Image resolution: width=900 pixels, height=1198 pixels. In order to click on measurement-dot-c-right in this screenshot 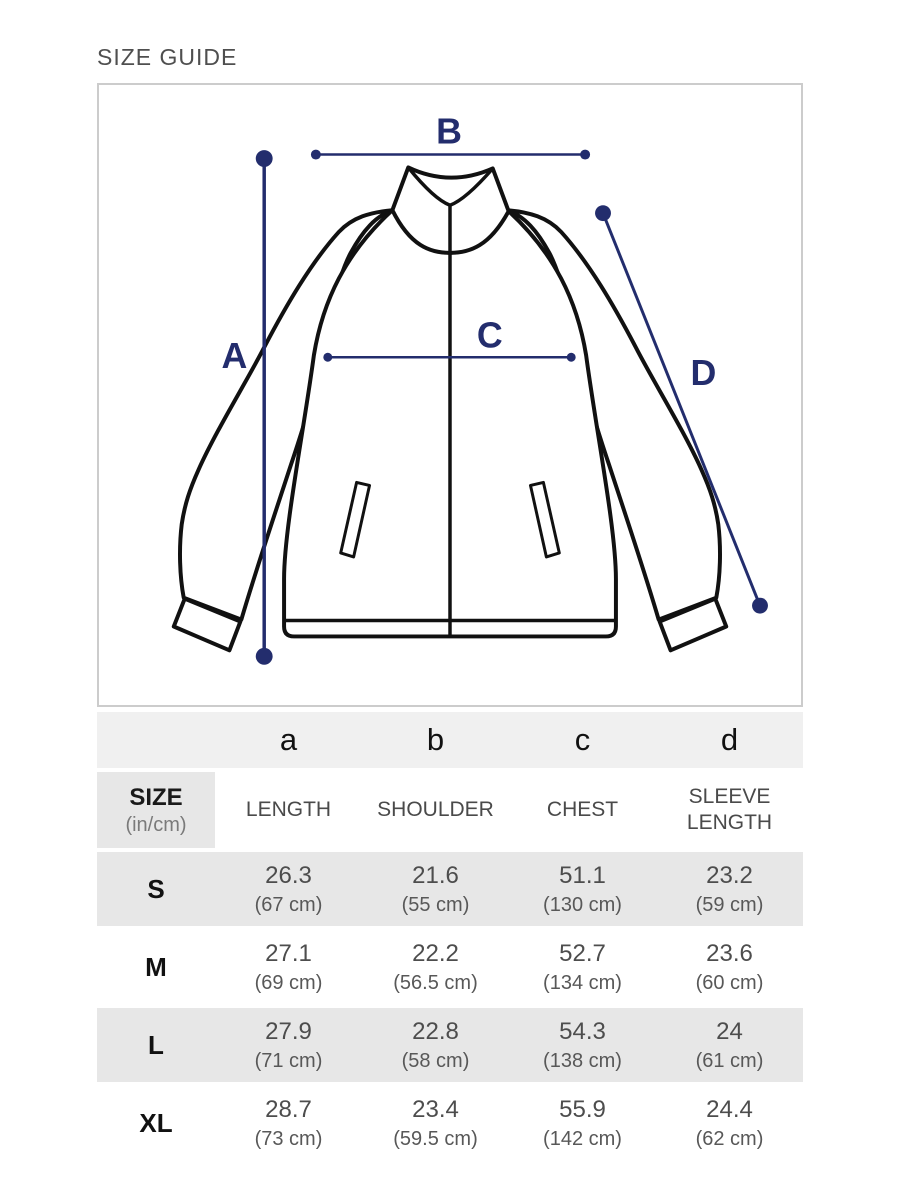, I will do `click(571, 357)`.